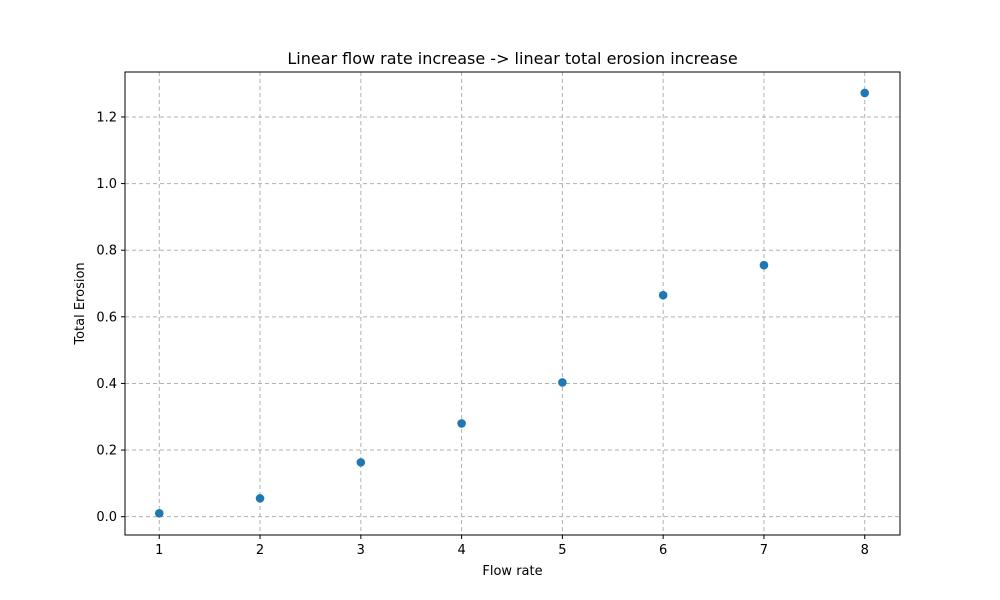 Image resolution: width=1000 pixels, height=600 pixels. What do you see at coordinates (562, 550) in the screenshot?
I see `x-tick-label: 5` at bounding box center [562, 550].